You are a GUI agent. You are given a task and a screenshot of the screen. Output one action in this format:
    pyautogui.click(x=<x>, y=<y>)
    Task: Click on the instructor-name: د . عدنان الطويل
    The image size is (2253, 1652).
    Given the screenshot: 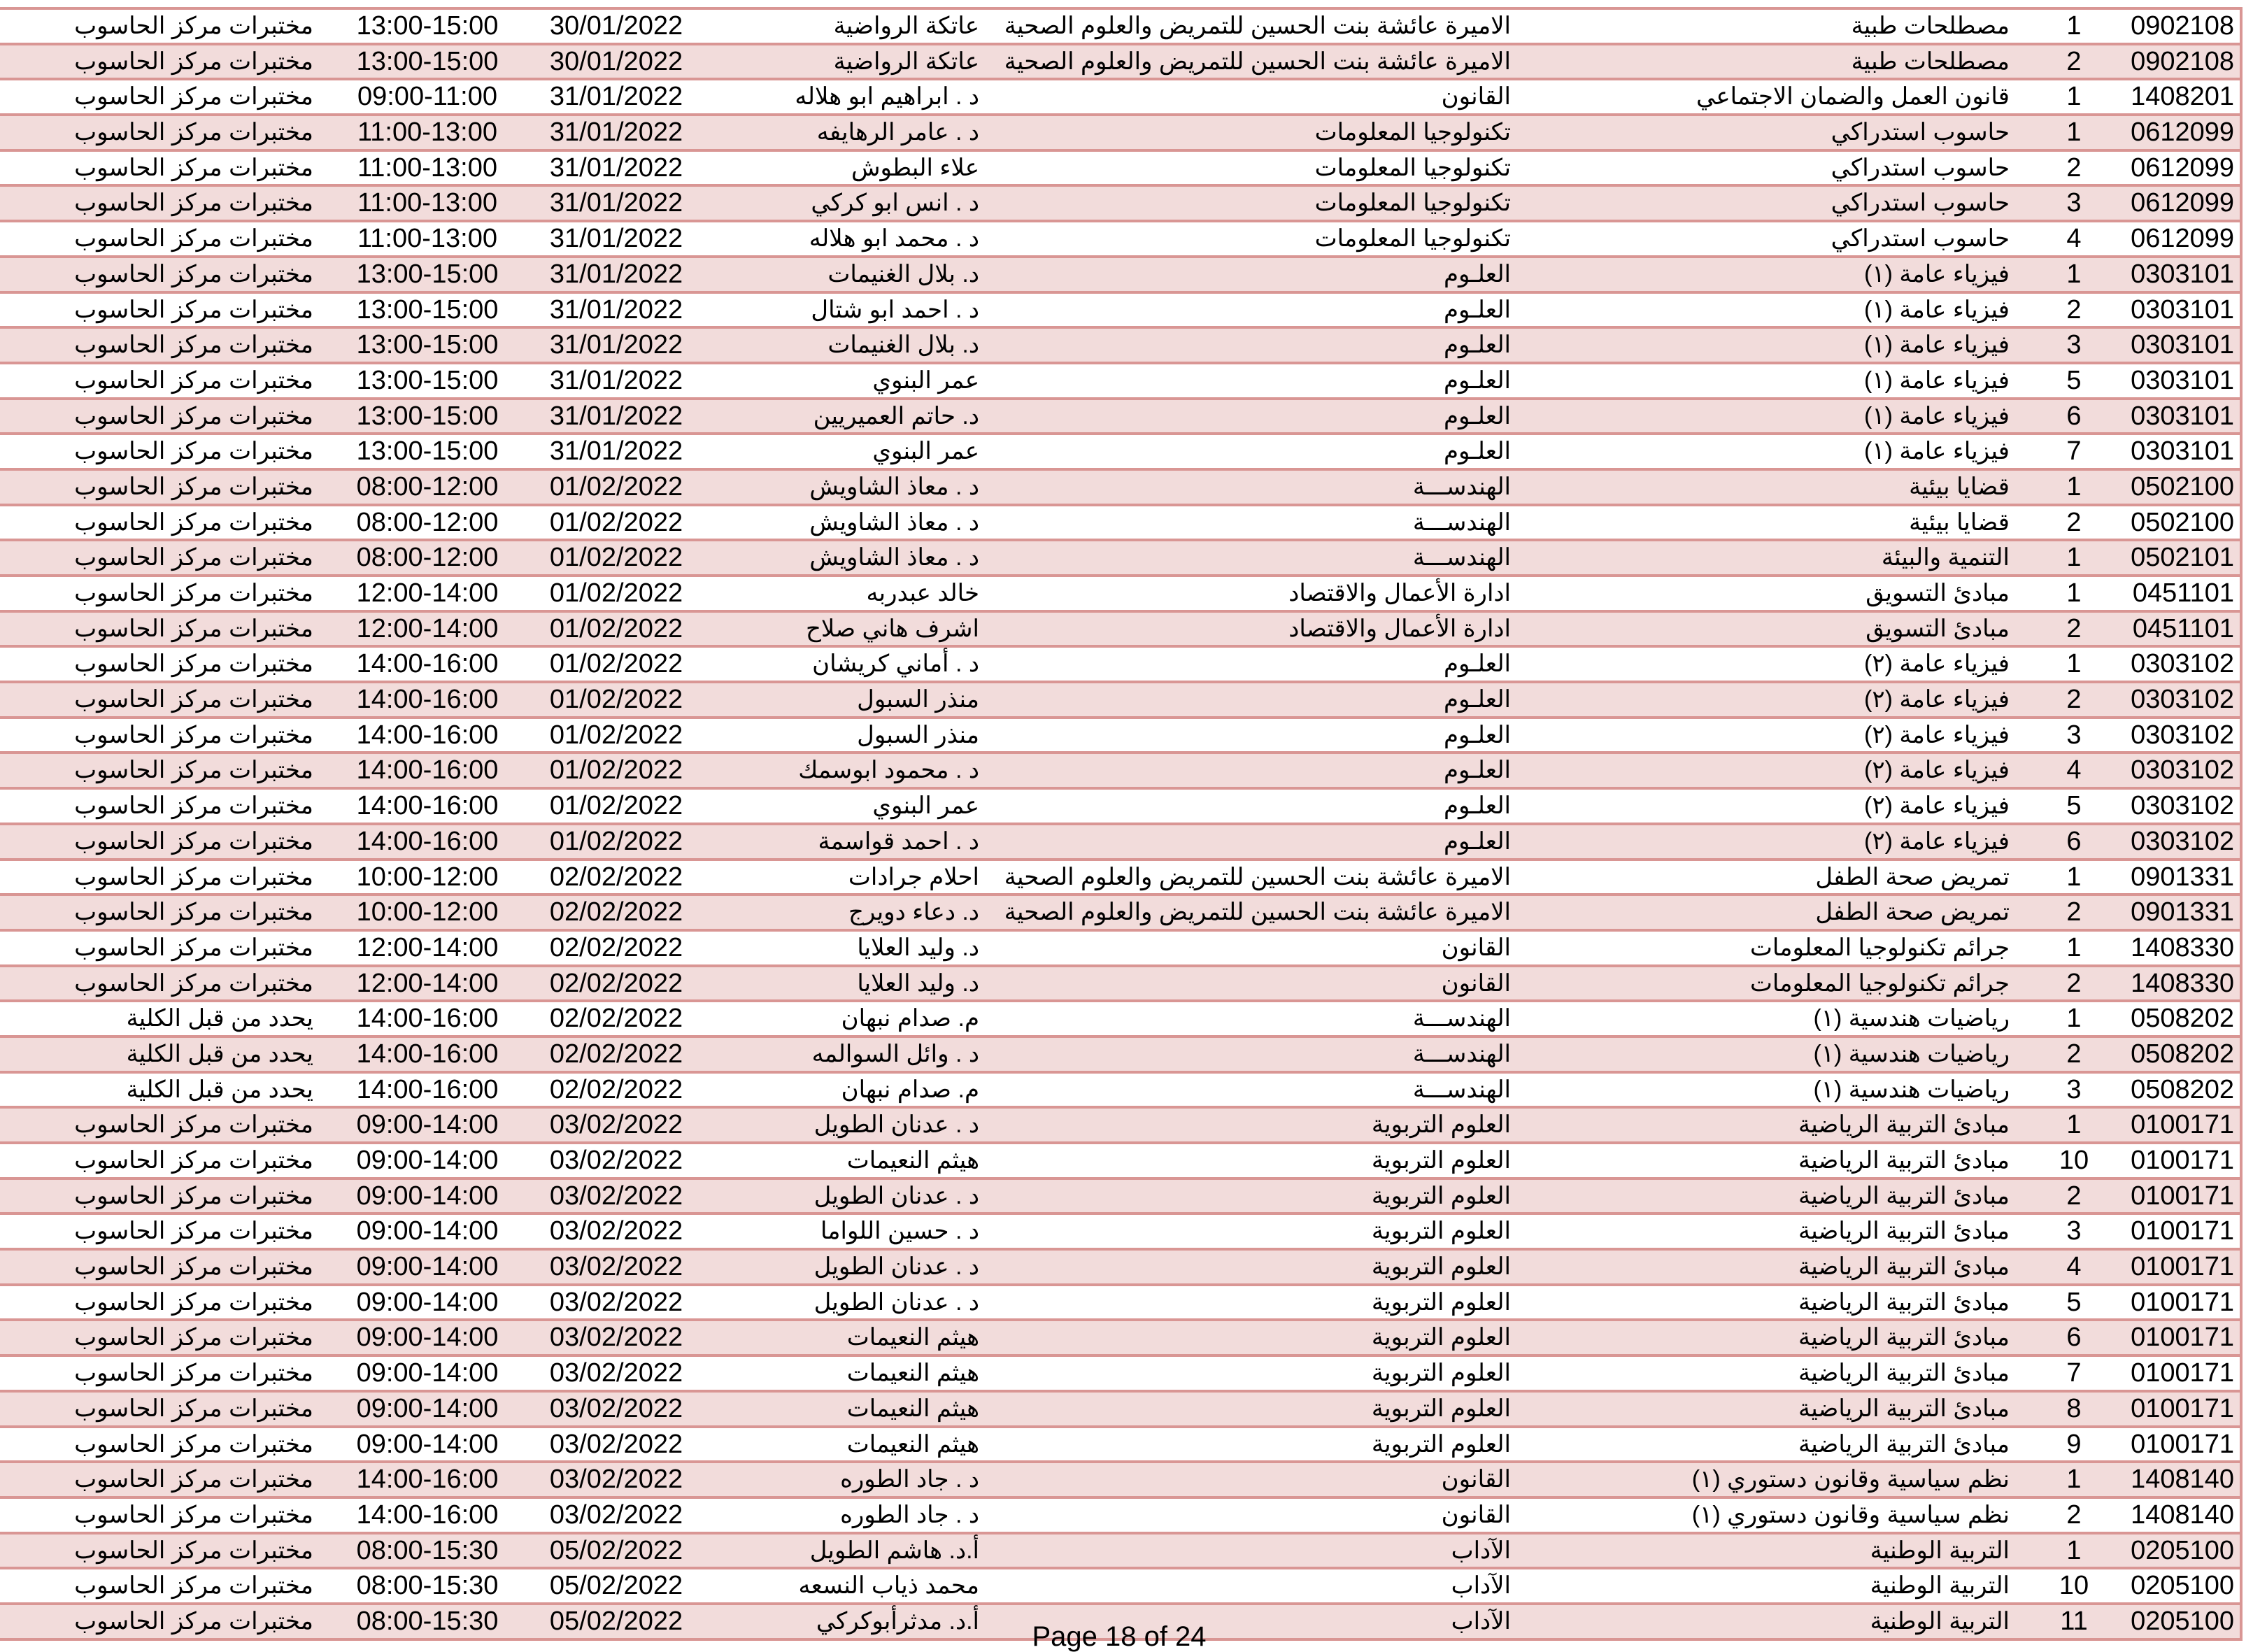 What is the action you would take?
    pyautogui.click(x=896, y=1125)
    